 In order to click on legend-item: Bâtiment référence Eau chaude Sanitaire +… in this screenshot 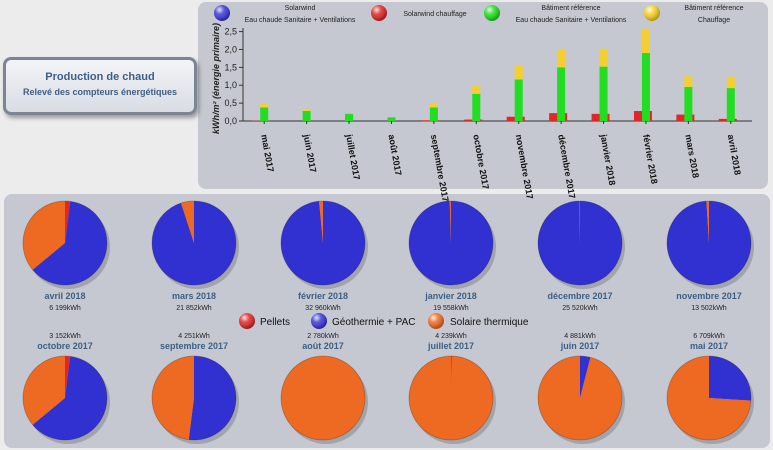, I will do `click(555, 14)`.